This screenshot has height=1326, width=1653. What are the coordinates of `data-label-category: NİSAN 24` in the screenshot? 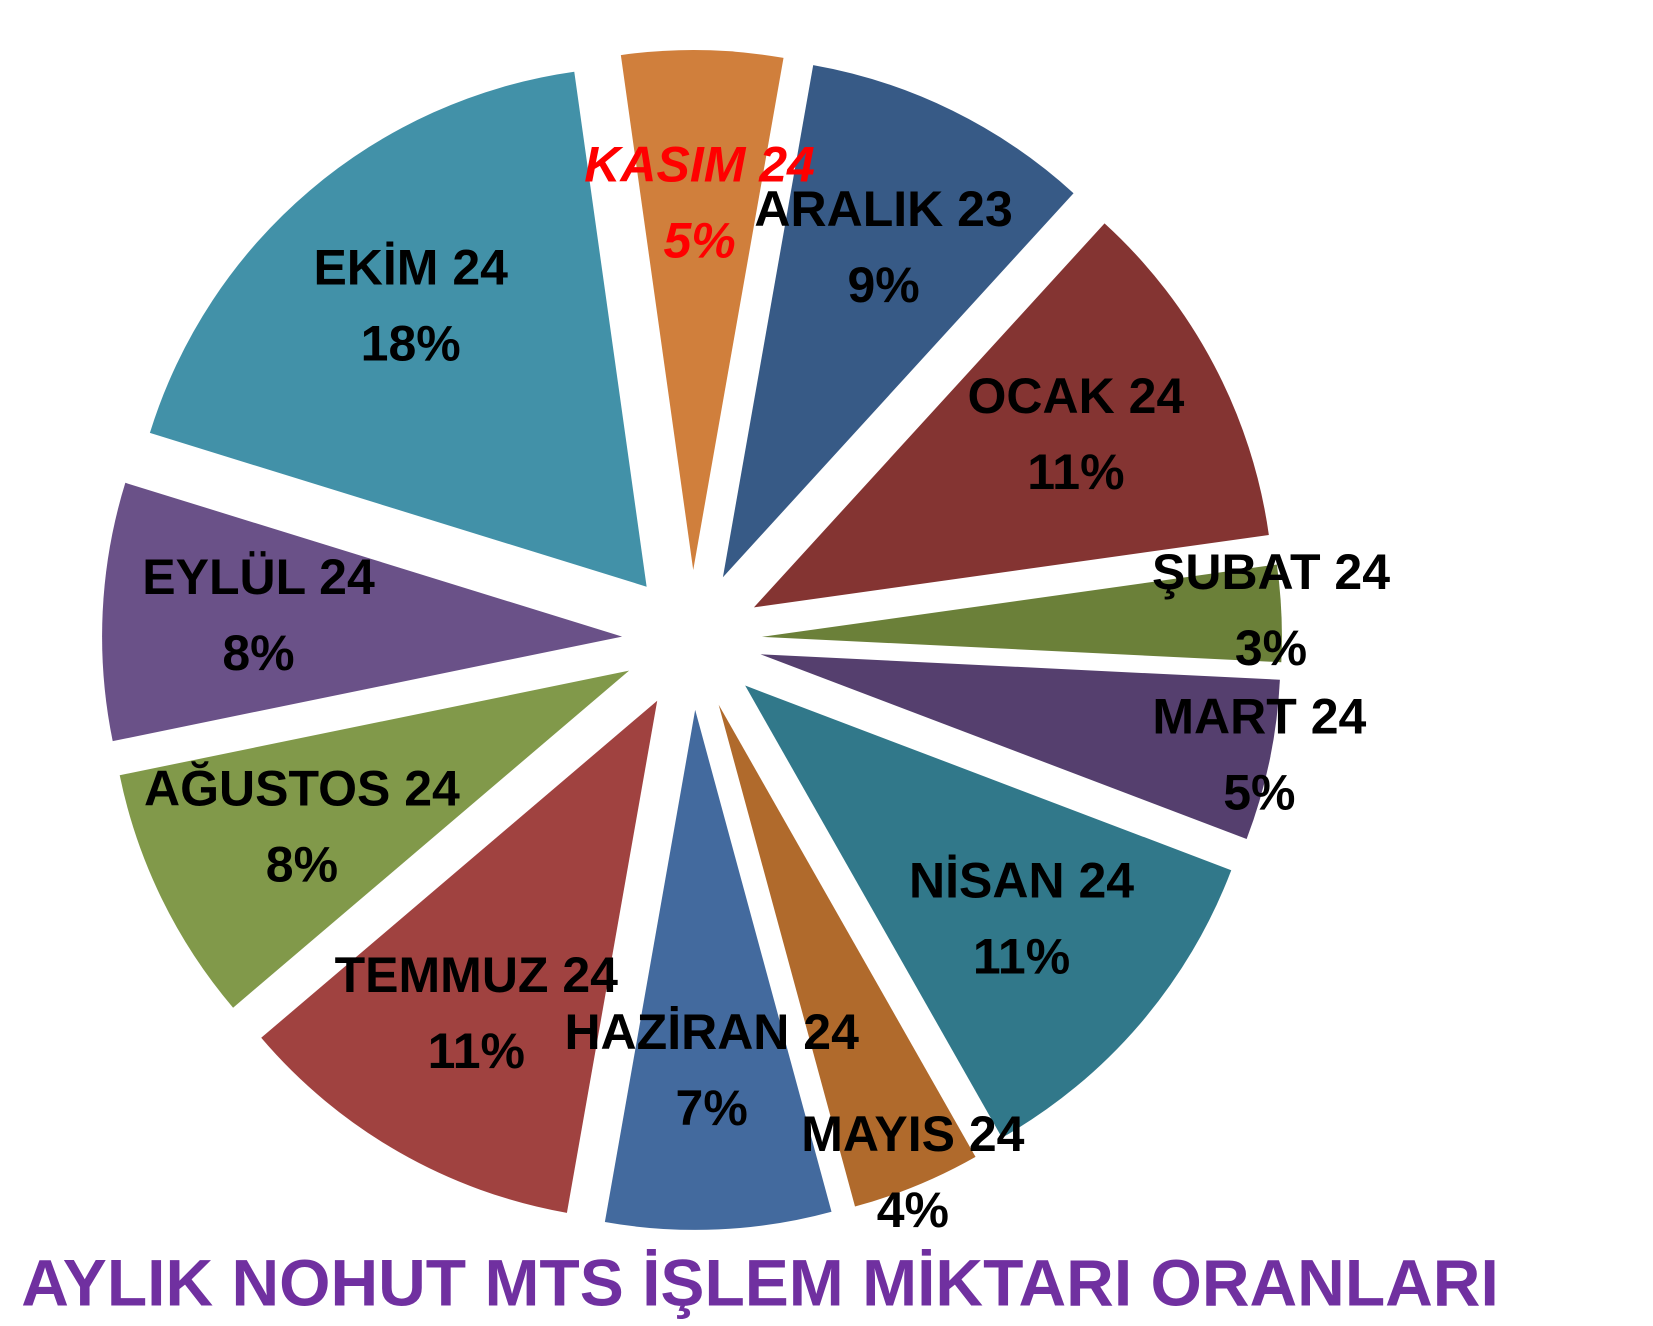 It's located at (1021, 881).